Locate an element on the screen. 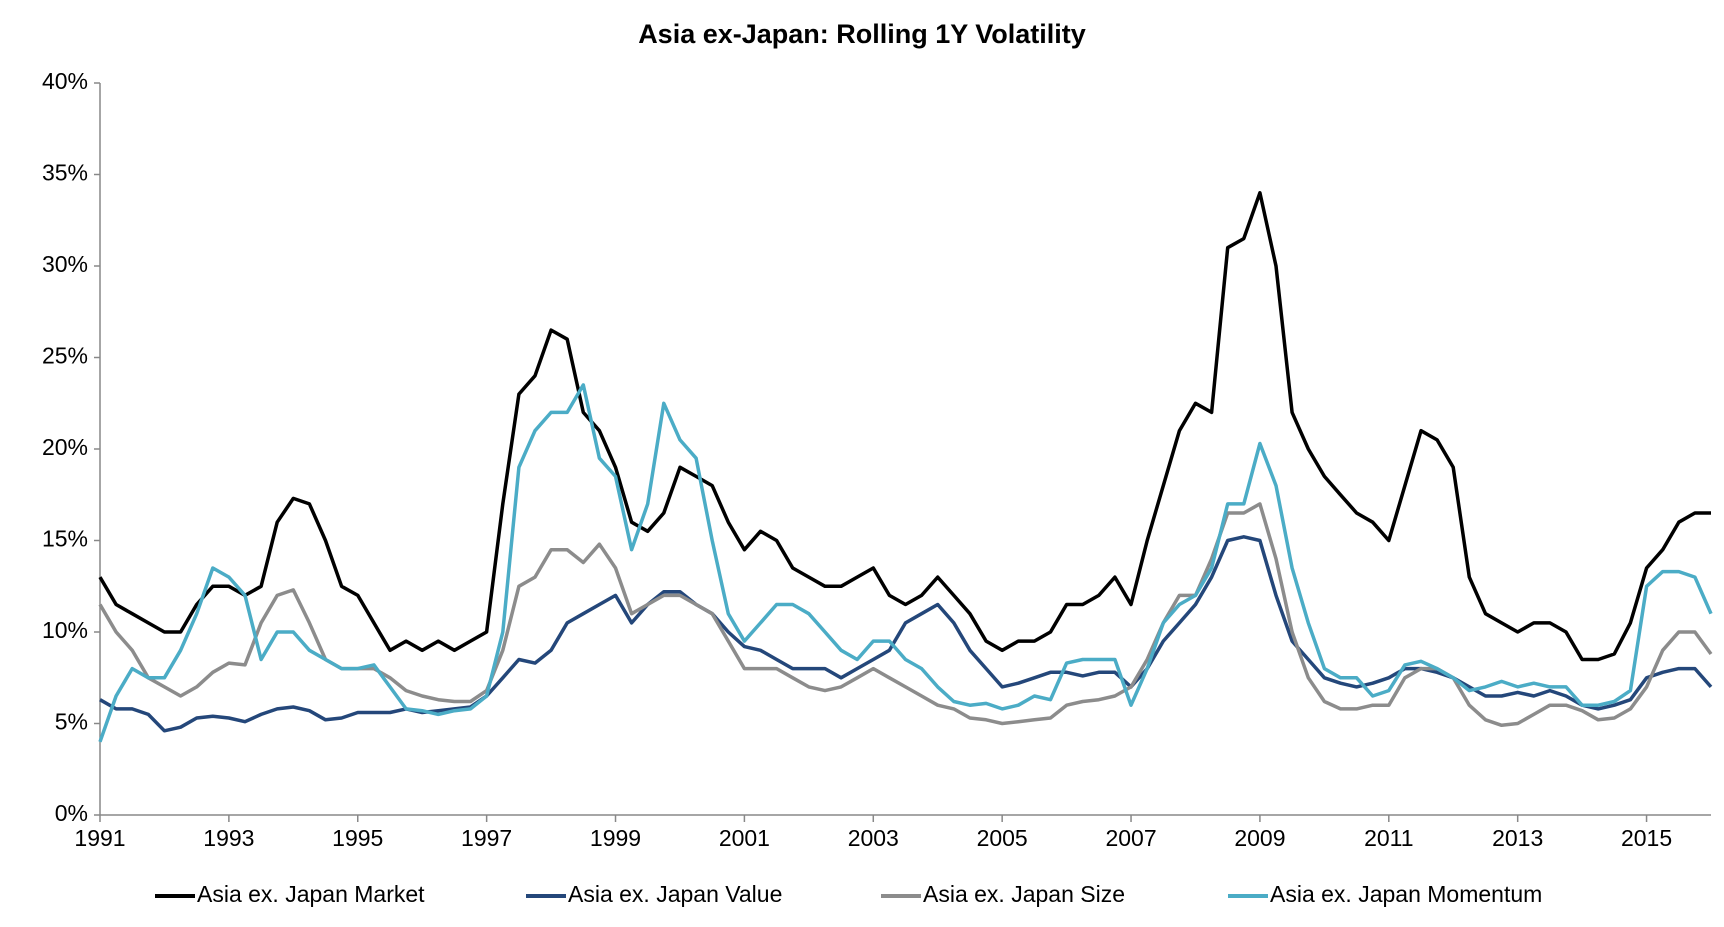 The image size is (1724, 927). x-tick-label: 1991 is located at coordinates (99, 838).